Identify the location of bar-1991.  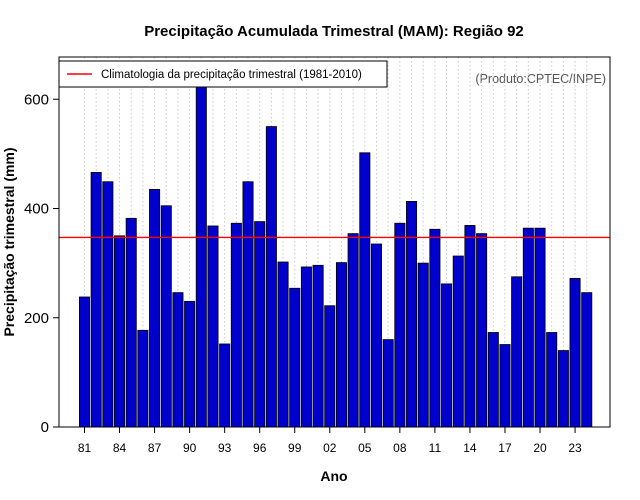
(201, 253).